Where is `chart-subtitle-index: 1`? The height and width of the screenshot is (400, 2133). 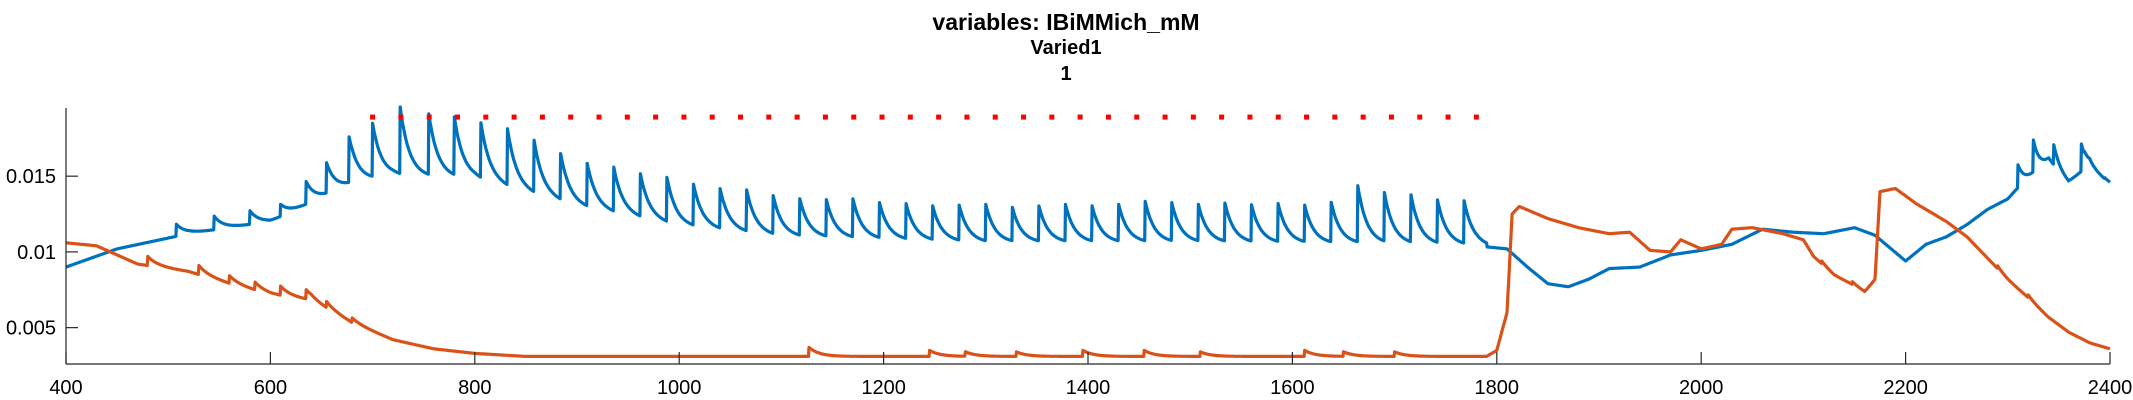 chart-subtitle-index: 1 is located at coordinates (1065, 74).